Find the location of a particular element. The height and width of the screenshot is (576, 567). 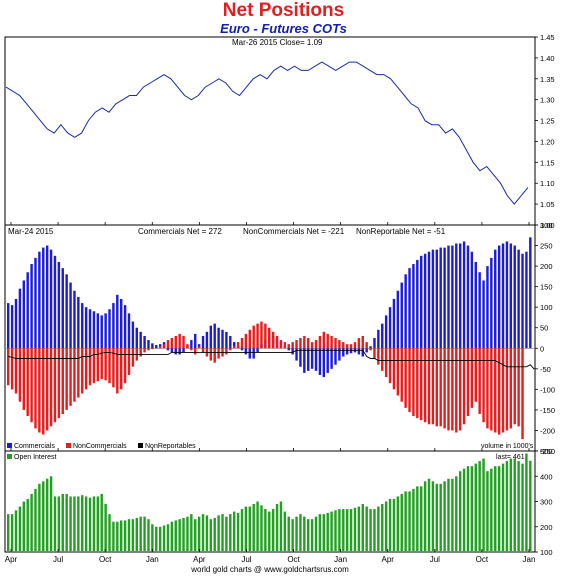

y-tick-label: 1.20 is located at coordinates (547, 141).